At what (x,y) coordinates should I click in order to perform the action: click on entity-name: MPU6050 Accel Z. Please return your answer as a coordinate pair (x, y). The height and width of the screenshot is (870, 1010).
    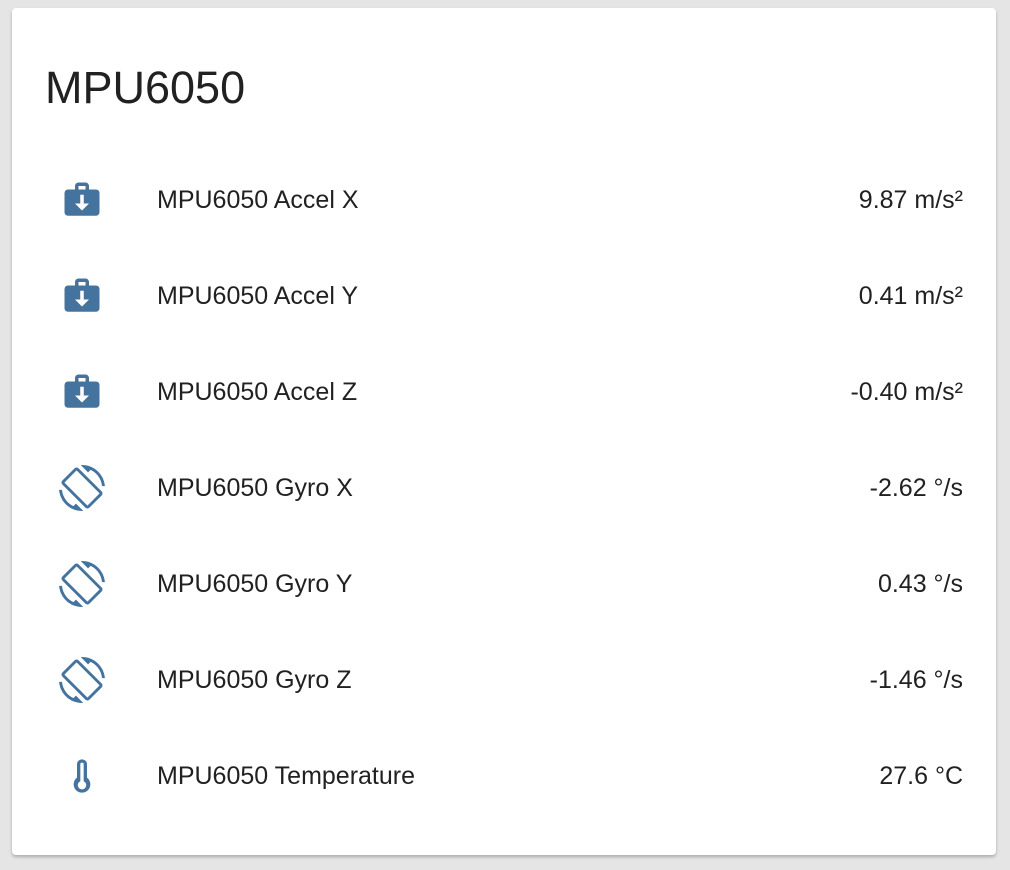
    Looking at the image, I should click on (257, 391).